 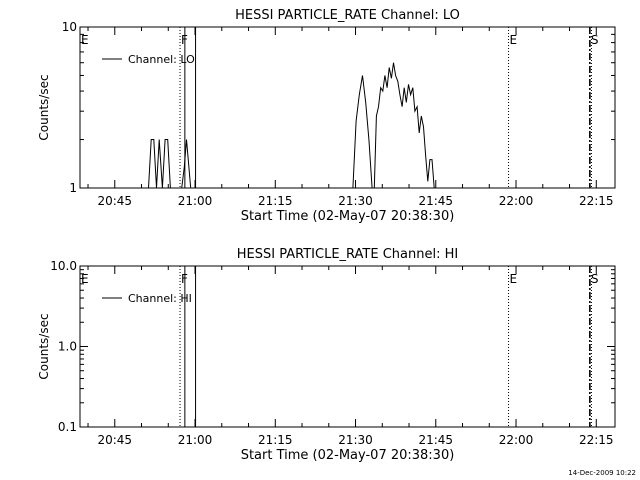 What do you see at coordinates (602, 473) in the screenshot?
I see `footer-timestamp: 14-Dec-2009 10:22` at bounding box center [602, 473].